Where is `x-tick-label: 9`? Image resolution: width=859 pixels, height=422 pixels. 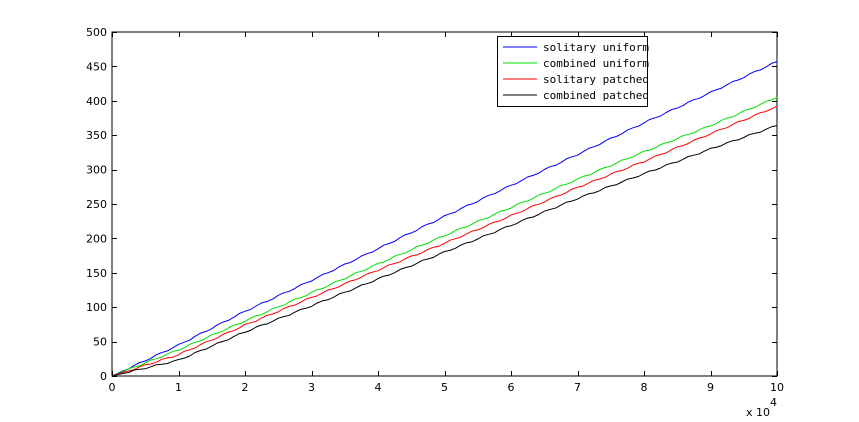 x-tick-label: 9 is located at coordinates (710, 387).